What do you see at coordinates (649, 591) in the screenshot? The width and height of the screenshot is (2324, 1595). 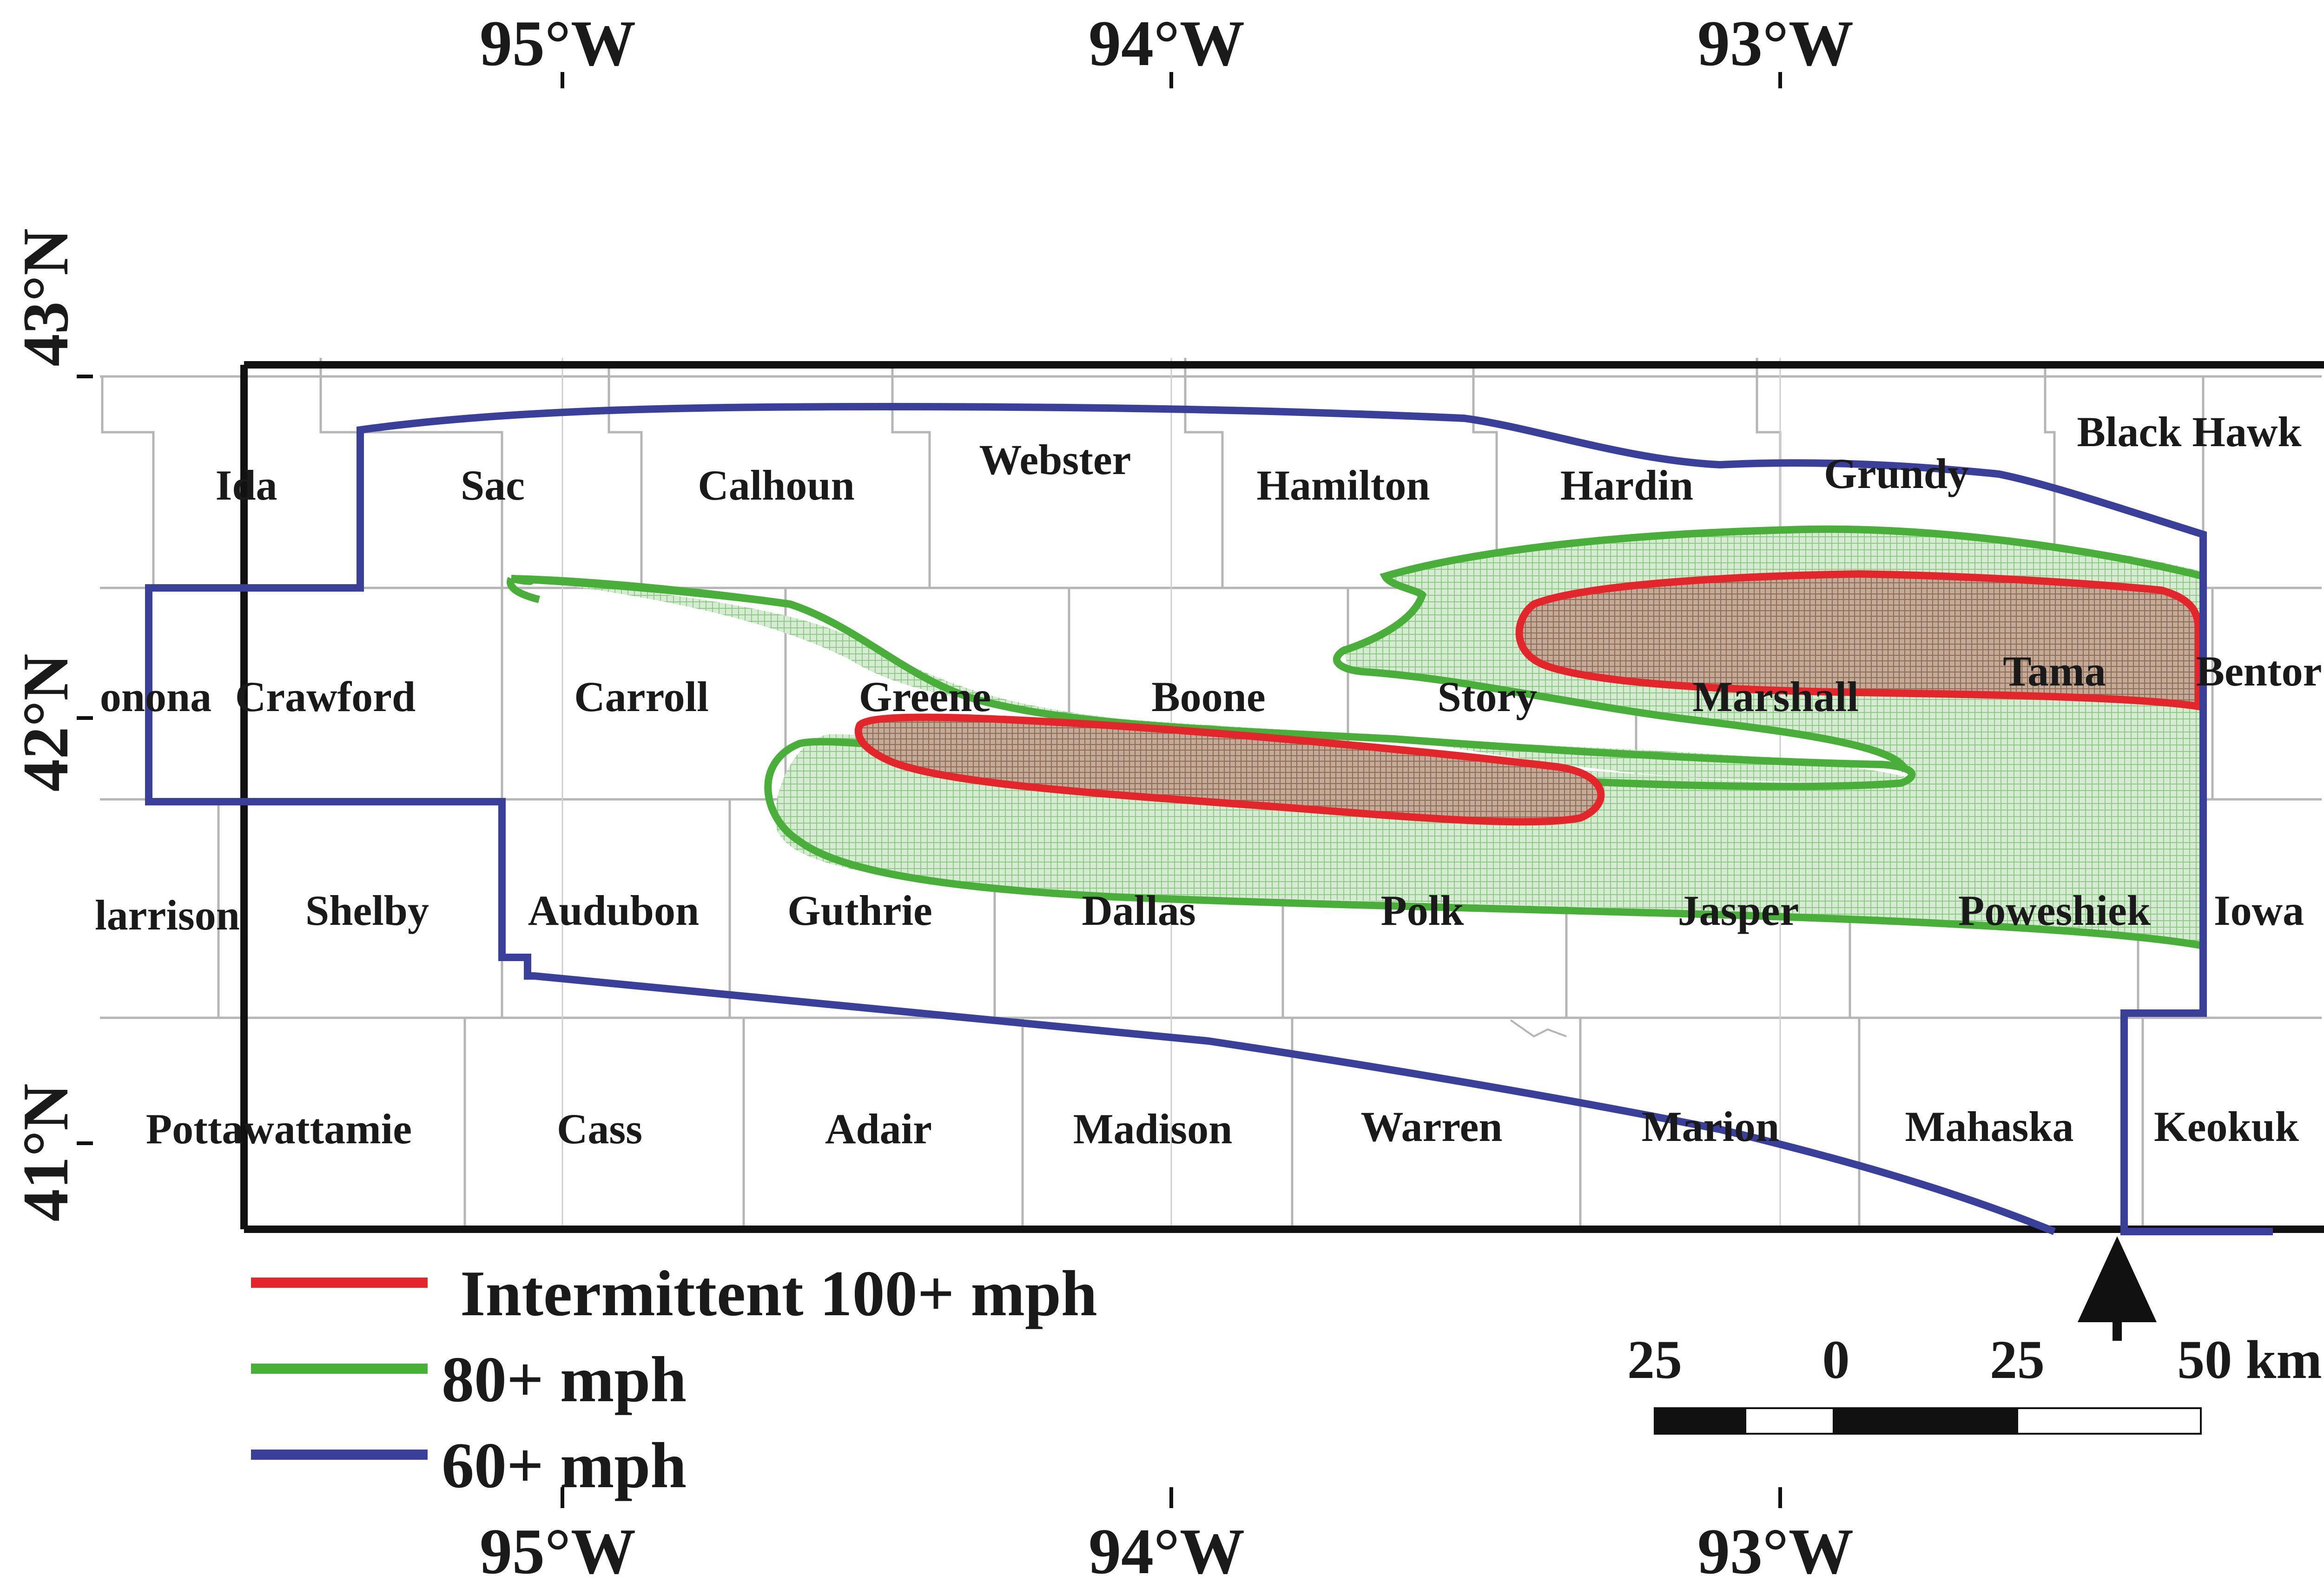 I see `wind-80mph-outline-west` at bounding box center [649, 591].